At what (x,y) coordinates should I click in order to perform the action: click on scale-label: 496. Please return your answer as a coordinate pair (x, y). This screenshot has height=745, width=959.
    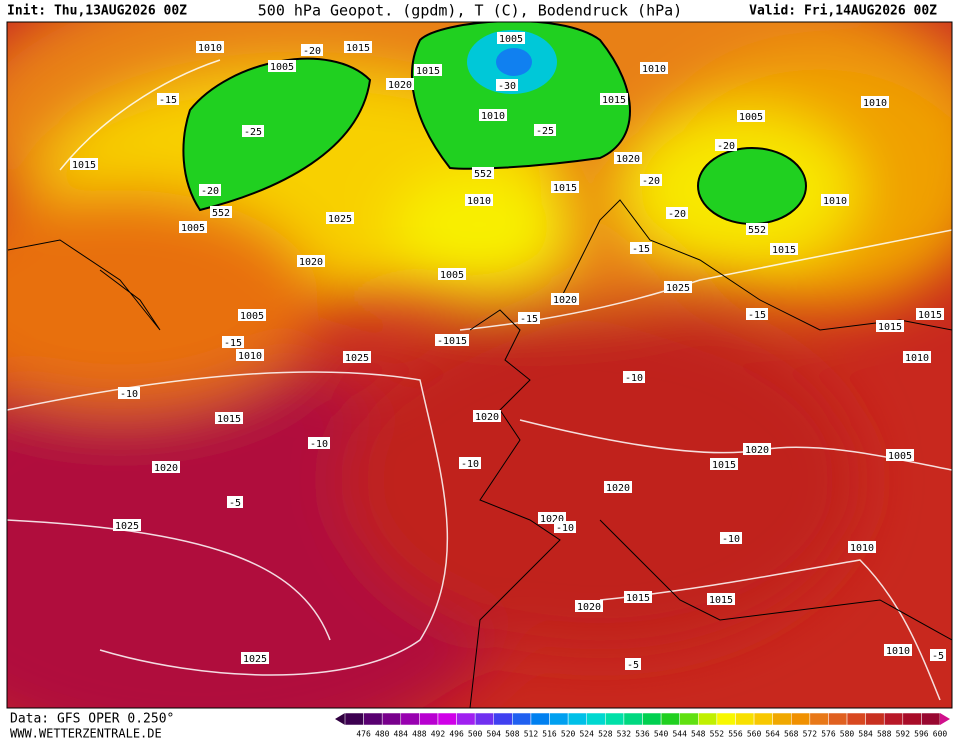
    Looking at the image, I should click on (456, 734).